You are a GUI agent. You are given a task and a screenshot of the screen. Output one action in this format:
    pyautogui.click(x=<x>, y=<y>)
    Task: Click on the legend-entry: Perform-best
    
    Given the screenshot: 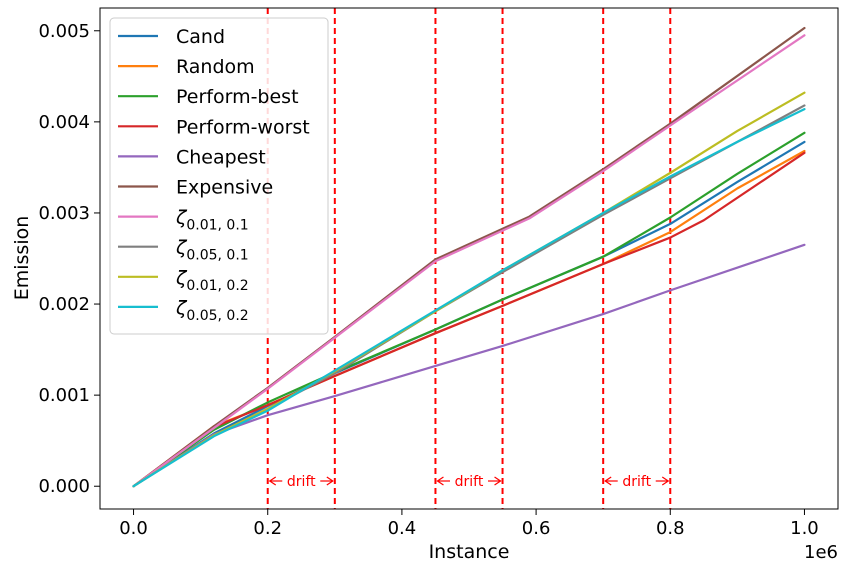 What is the action you would take?
    pyautogui.click(x=208, y=97)
    